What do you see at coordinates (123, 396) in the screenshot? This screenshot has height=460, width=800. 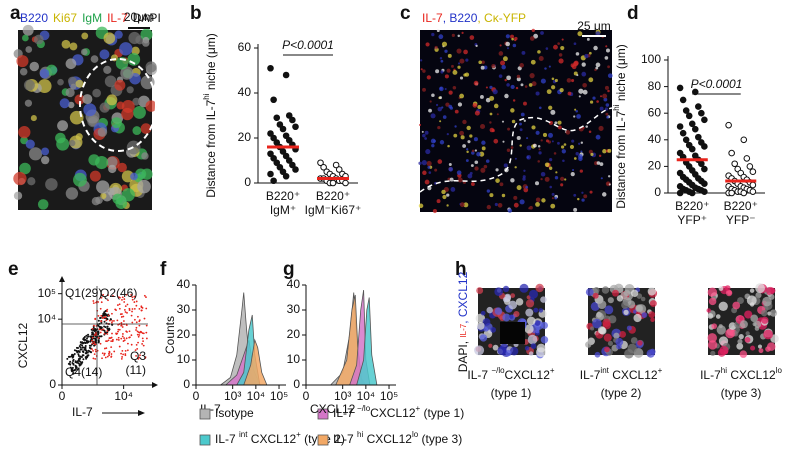 I see `x-tick-label: 10⁴` at bounding box center [123, 396].